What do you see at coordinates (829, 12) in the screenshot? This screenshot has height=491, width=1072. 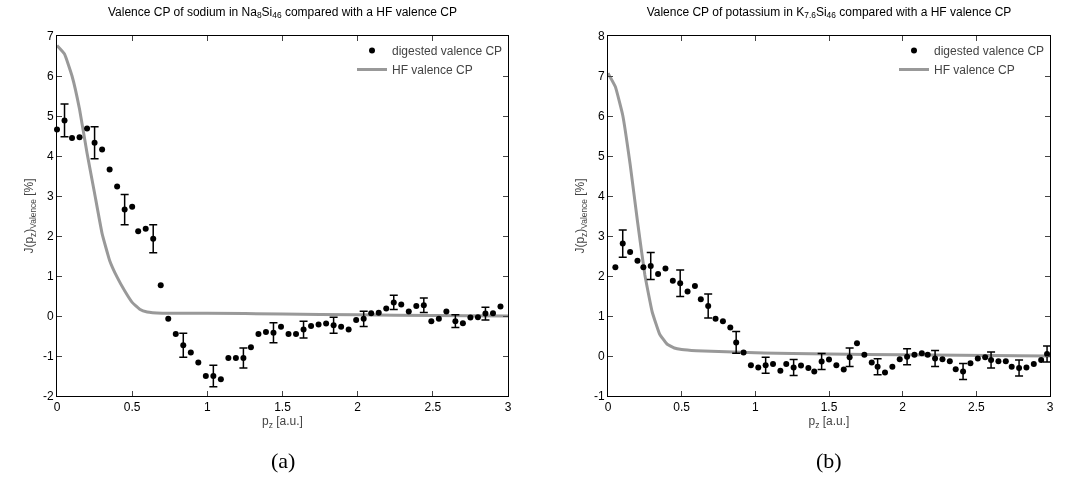 I see `chart-title: Valence CP of potassium in K$_{7.6}$Si$_{46}$ compared with a HF valence CP` at bounding box center [829, 12].